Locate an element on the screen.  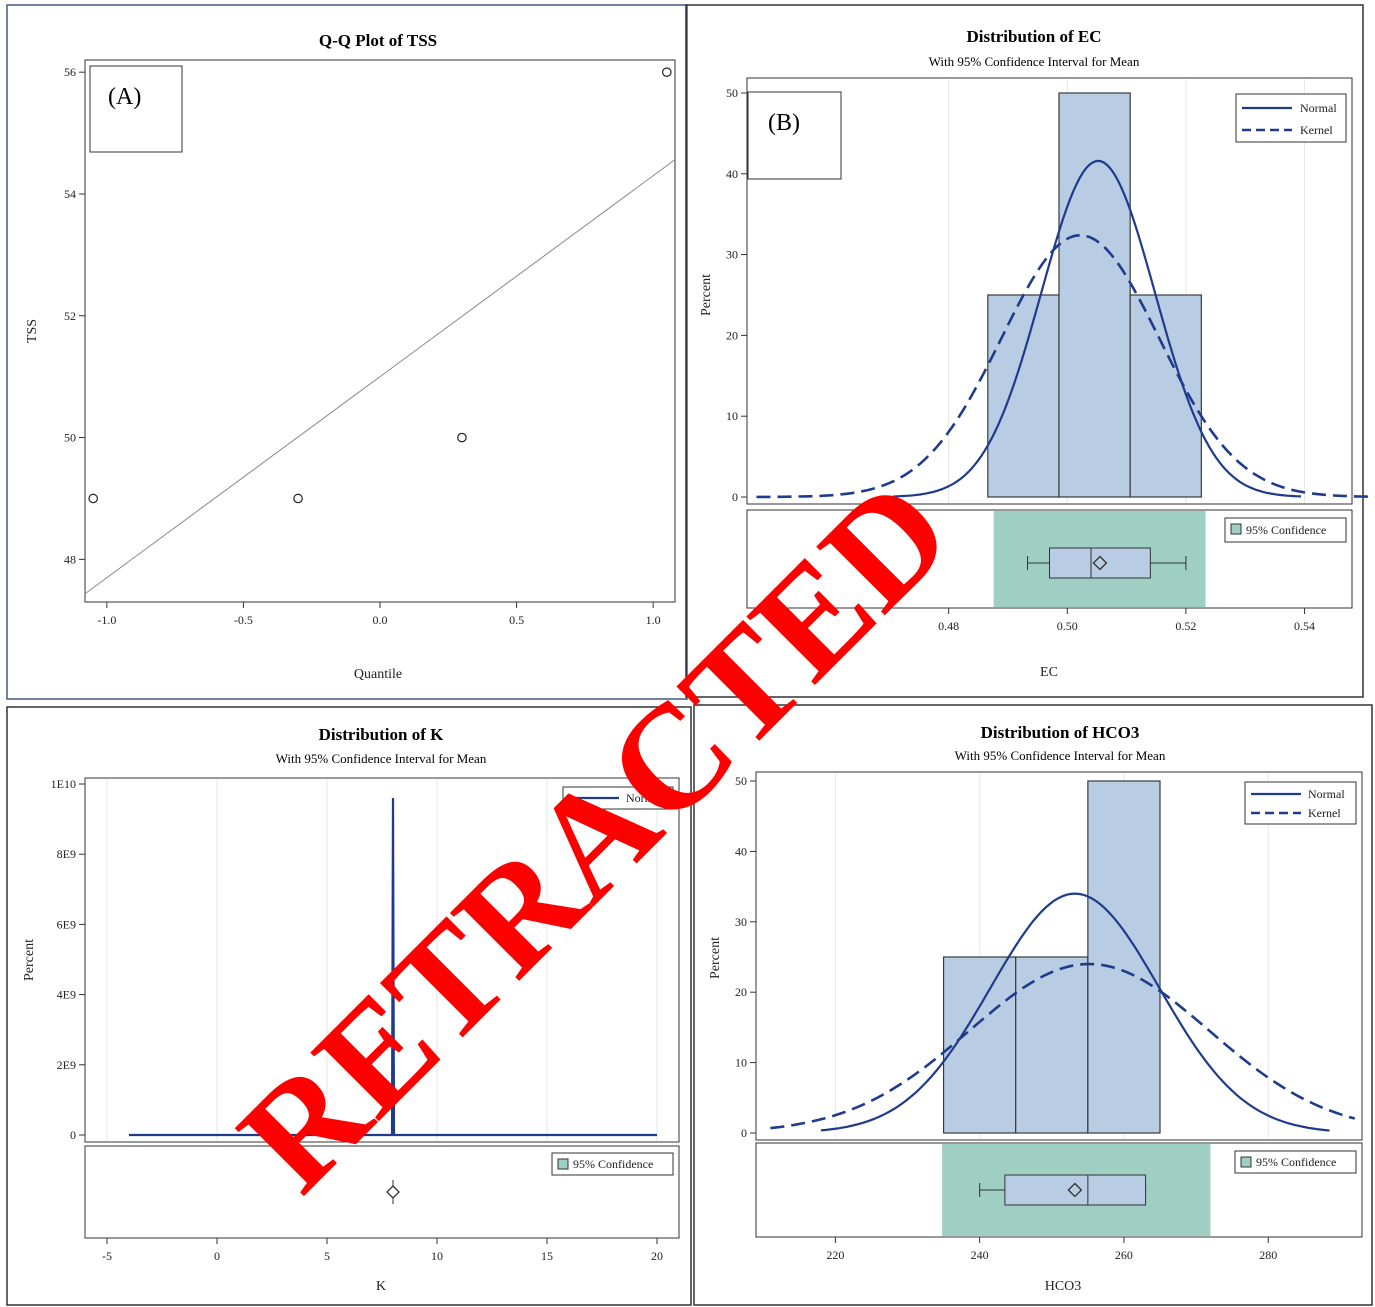
panel-b-box-mean-diamond is located at coordinates (1100, 563).